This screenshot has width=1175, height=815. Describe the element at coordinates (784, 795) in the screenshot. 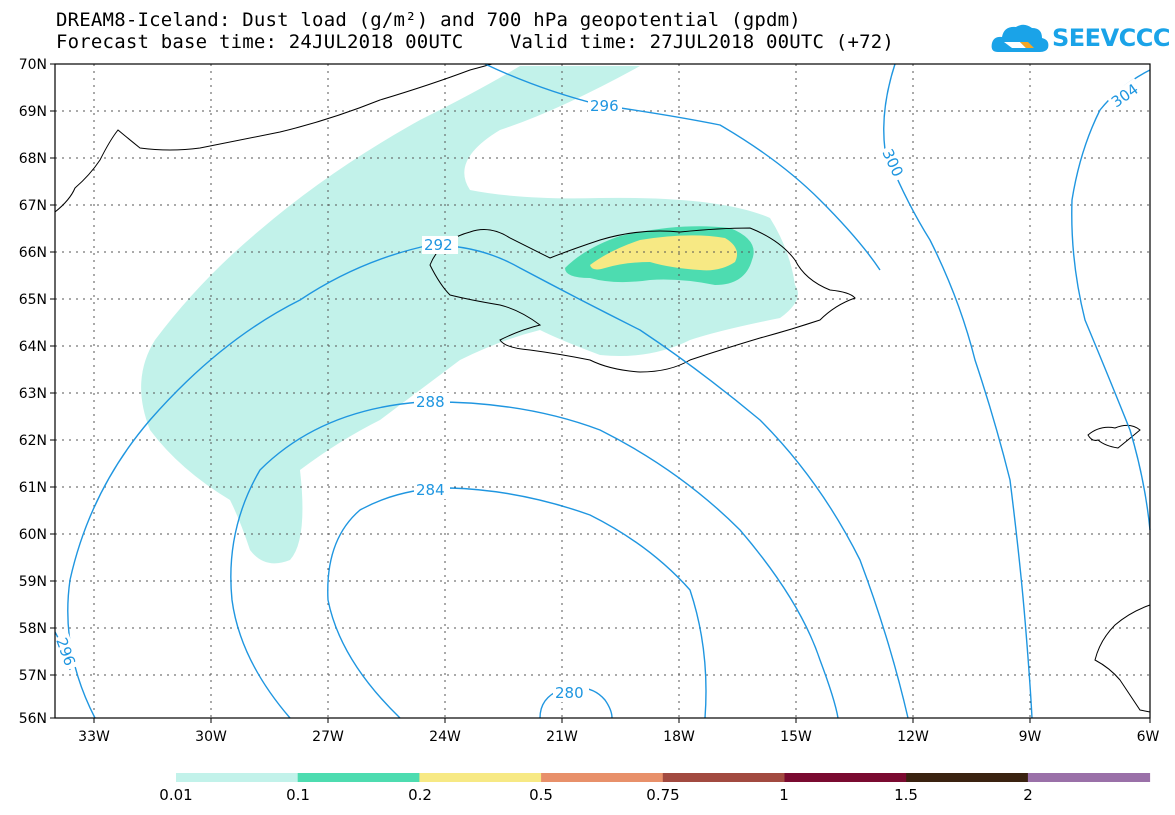

I see `legend-label: 1` at that location.